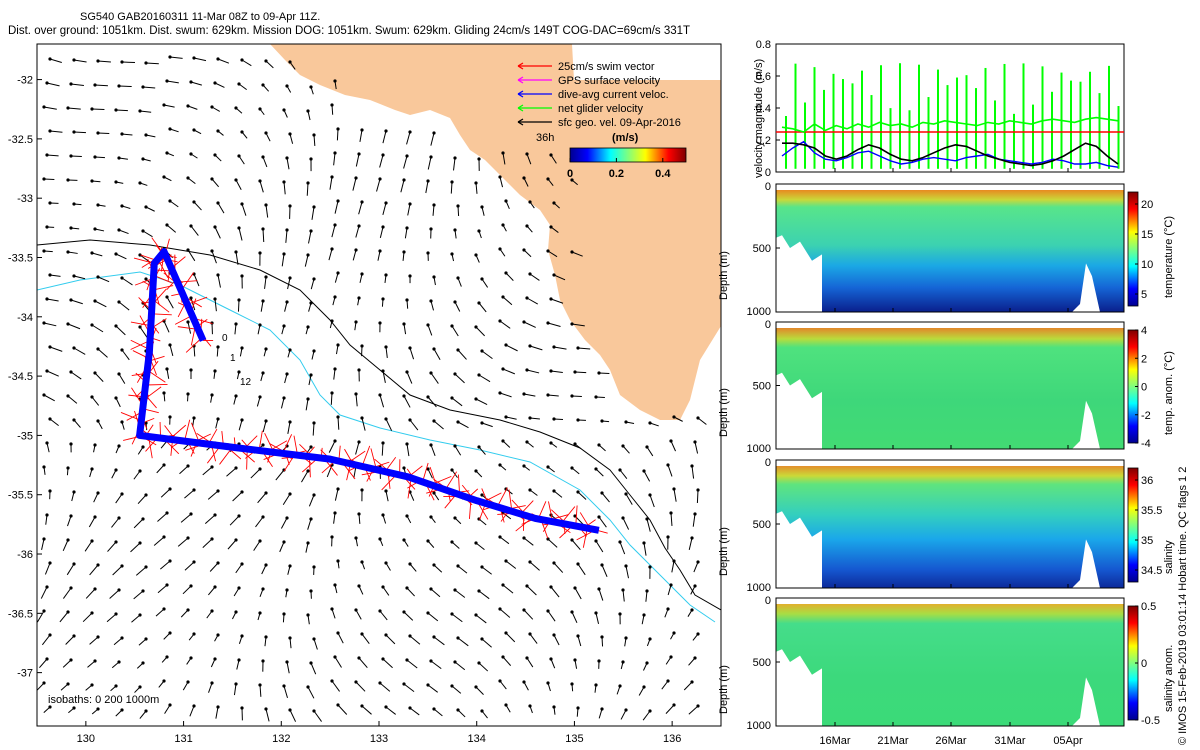 The image size is (1200, 750). What do you see at coordinates (939, 109) in the screenshot?
I see `velocity-panel: 0 0.2 0.4 0.6 0.8 velocity magnitude (m/s)` at bounding box center [939, 109].